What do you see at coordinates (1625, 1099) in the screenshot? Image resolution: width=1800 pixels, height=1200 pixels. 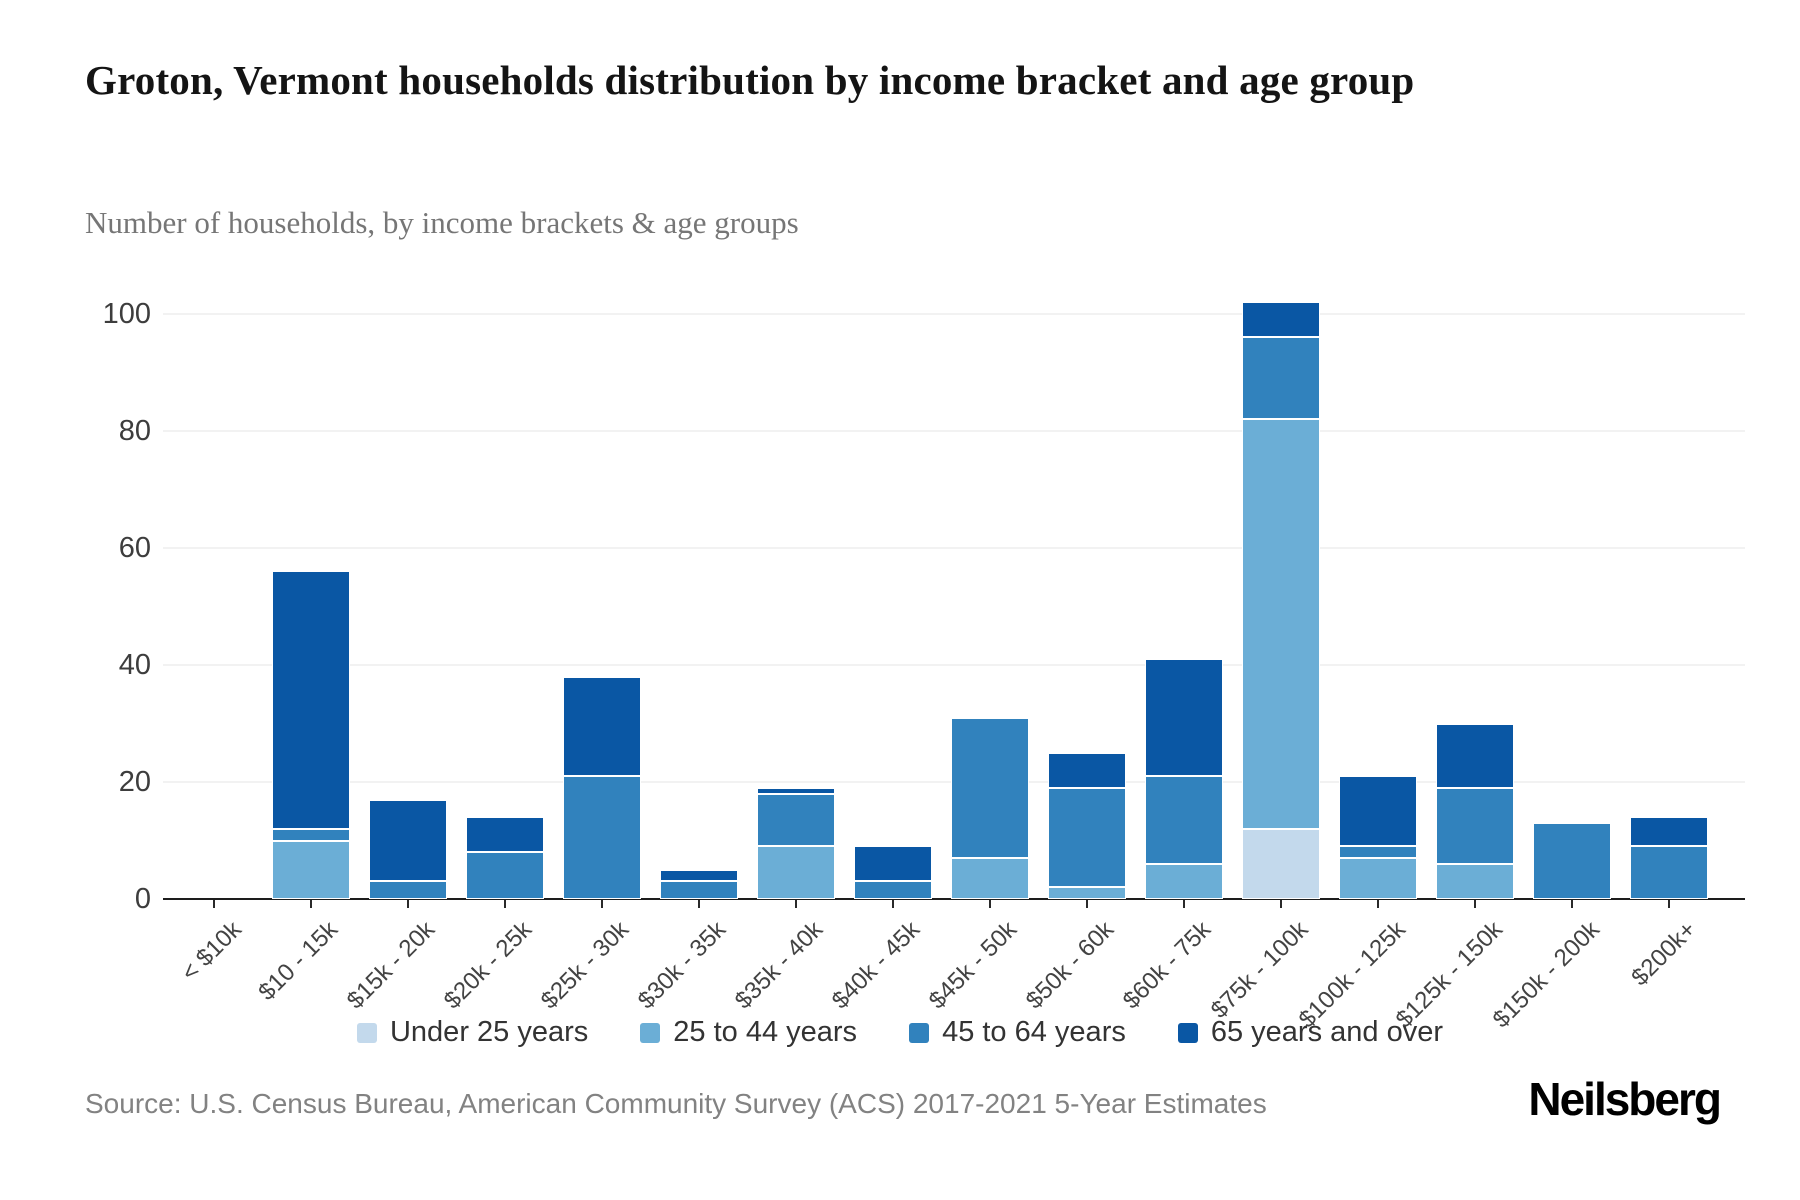 I see `brand-logo: Neilsberg` at bounding box center [1625, 1099].